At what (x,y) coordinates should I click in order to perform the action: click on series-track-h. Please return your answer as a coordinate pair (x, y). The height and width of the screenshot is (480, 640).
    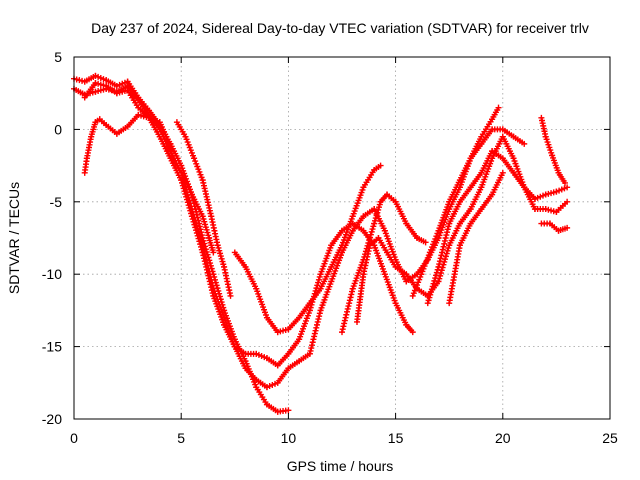
    Looking at the image, I should click on (462, 229).